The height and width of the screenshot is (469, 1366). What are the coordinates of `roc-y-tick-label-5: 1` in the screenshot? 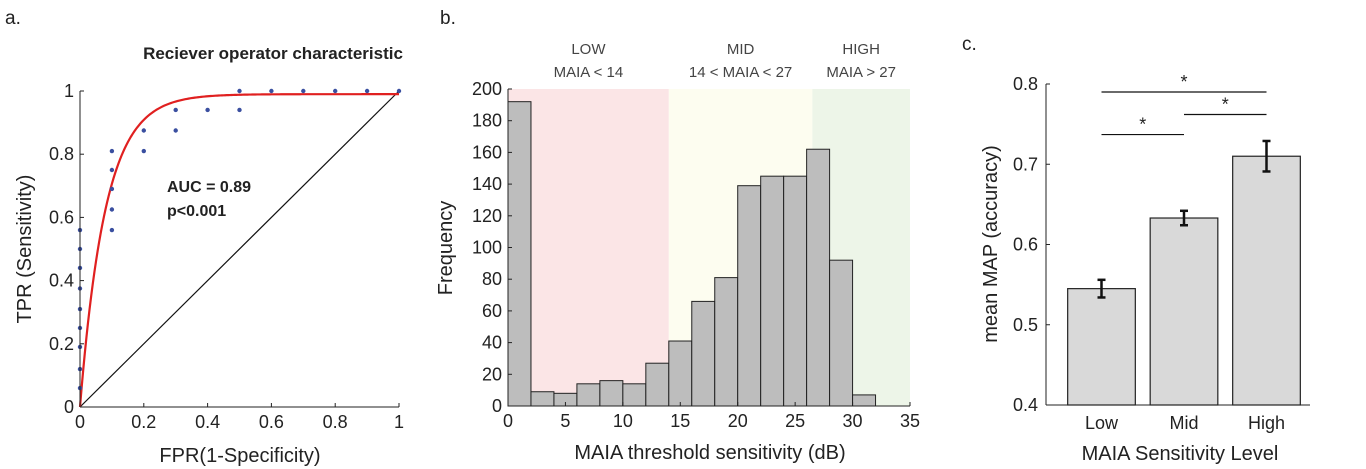 It's located at (69, 91).